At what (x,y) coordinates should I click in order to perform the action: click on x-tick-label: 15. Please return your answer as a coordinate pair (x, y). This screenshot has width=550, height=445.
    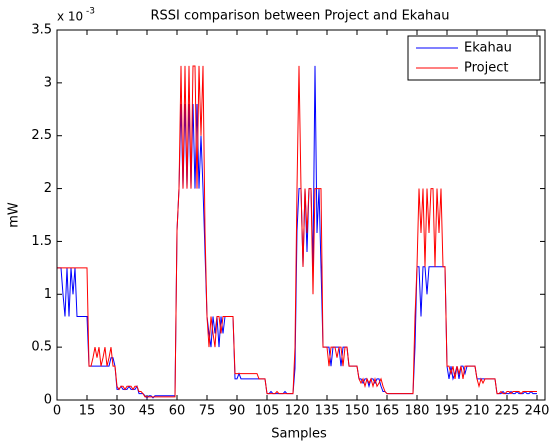
    Looking at the image, I should click on (87, 411).